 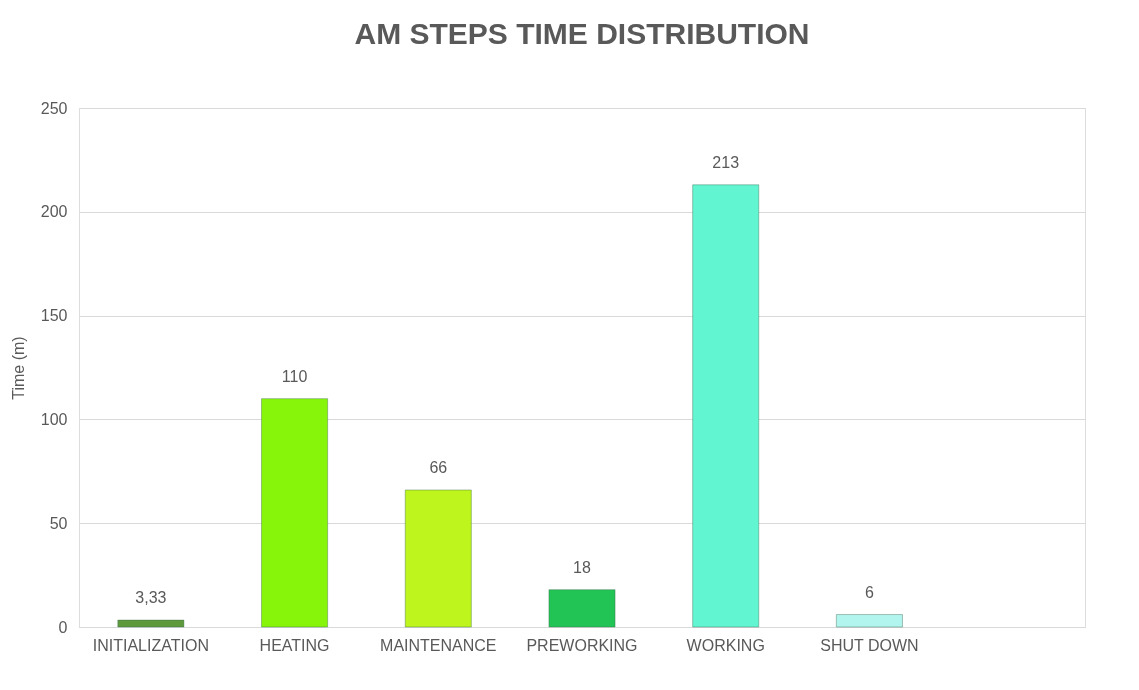 I want to click on x-tick-label: HEATING, so click(x=294, y=645).